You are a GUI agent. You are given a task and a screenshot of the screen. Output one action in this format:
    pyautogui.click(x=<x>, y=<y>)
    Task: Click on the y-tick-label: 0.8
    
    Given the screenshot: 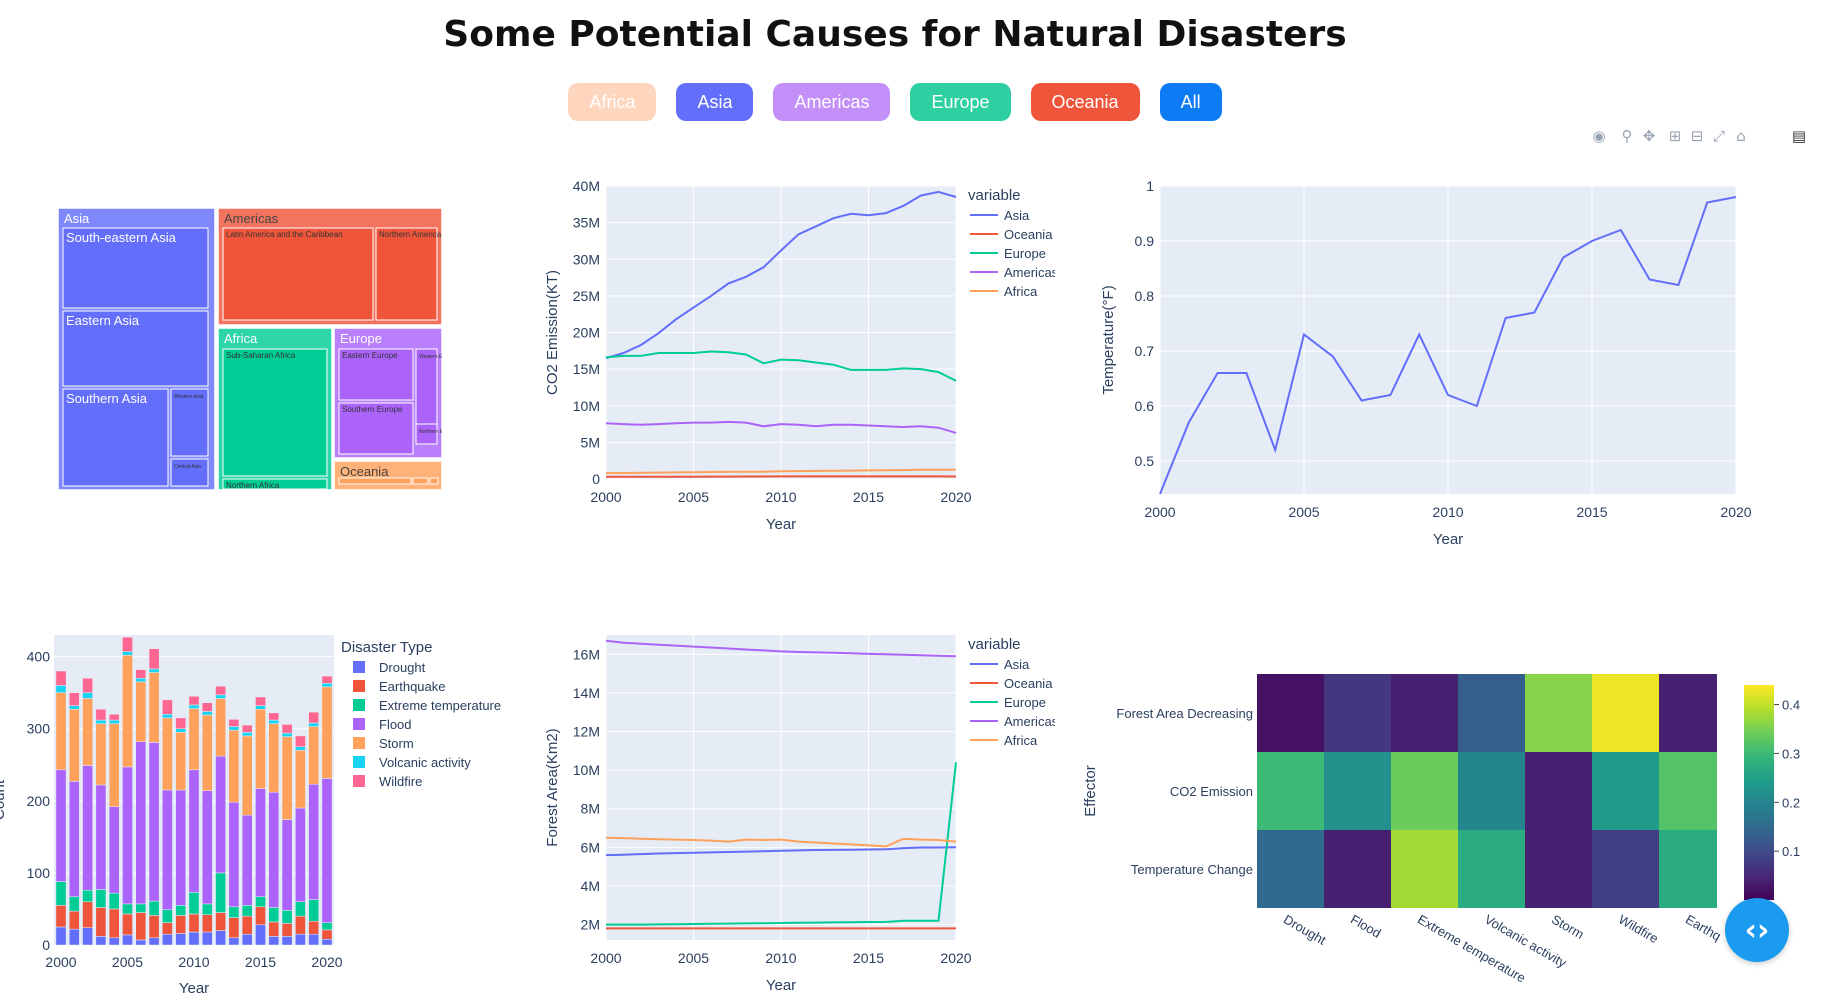 What is the action you would take?
    pyautogui.click(x=1145, y=296)
    